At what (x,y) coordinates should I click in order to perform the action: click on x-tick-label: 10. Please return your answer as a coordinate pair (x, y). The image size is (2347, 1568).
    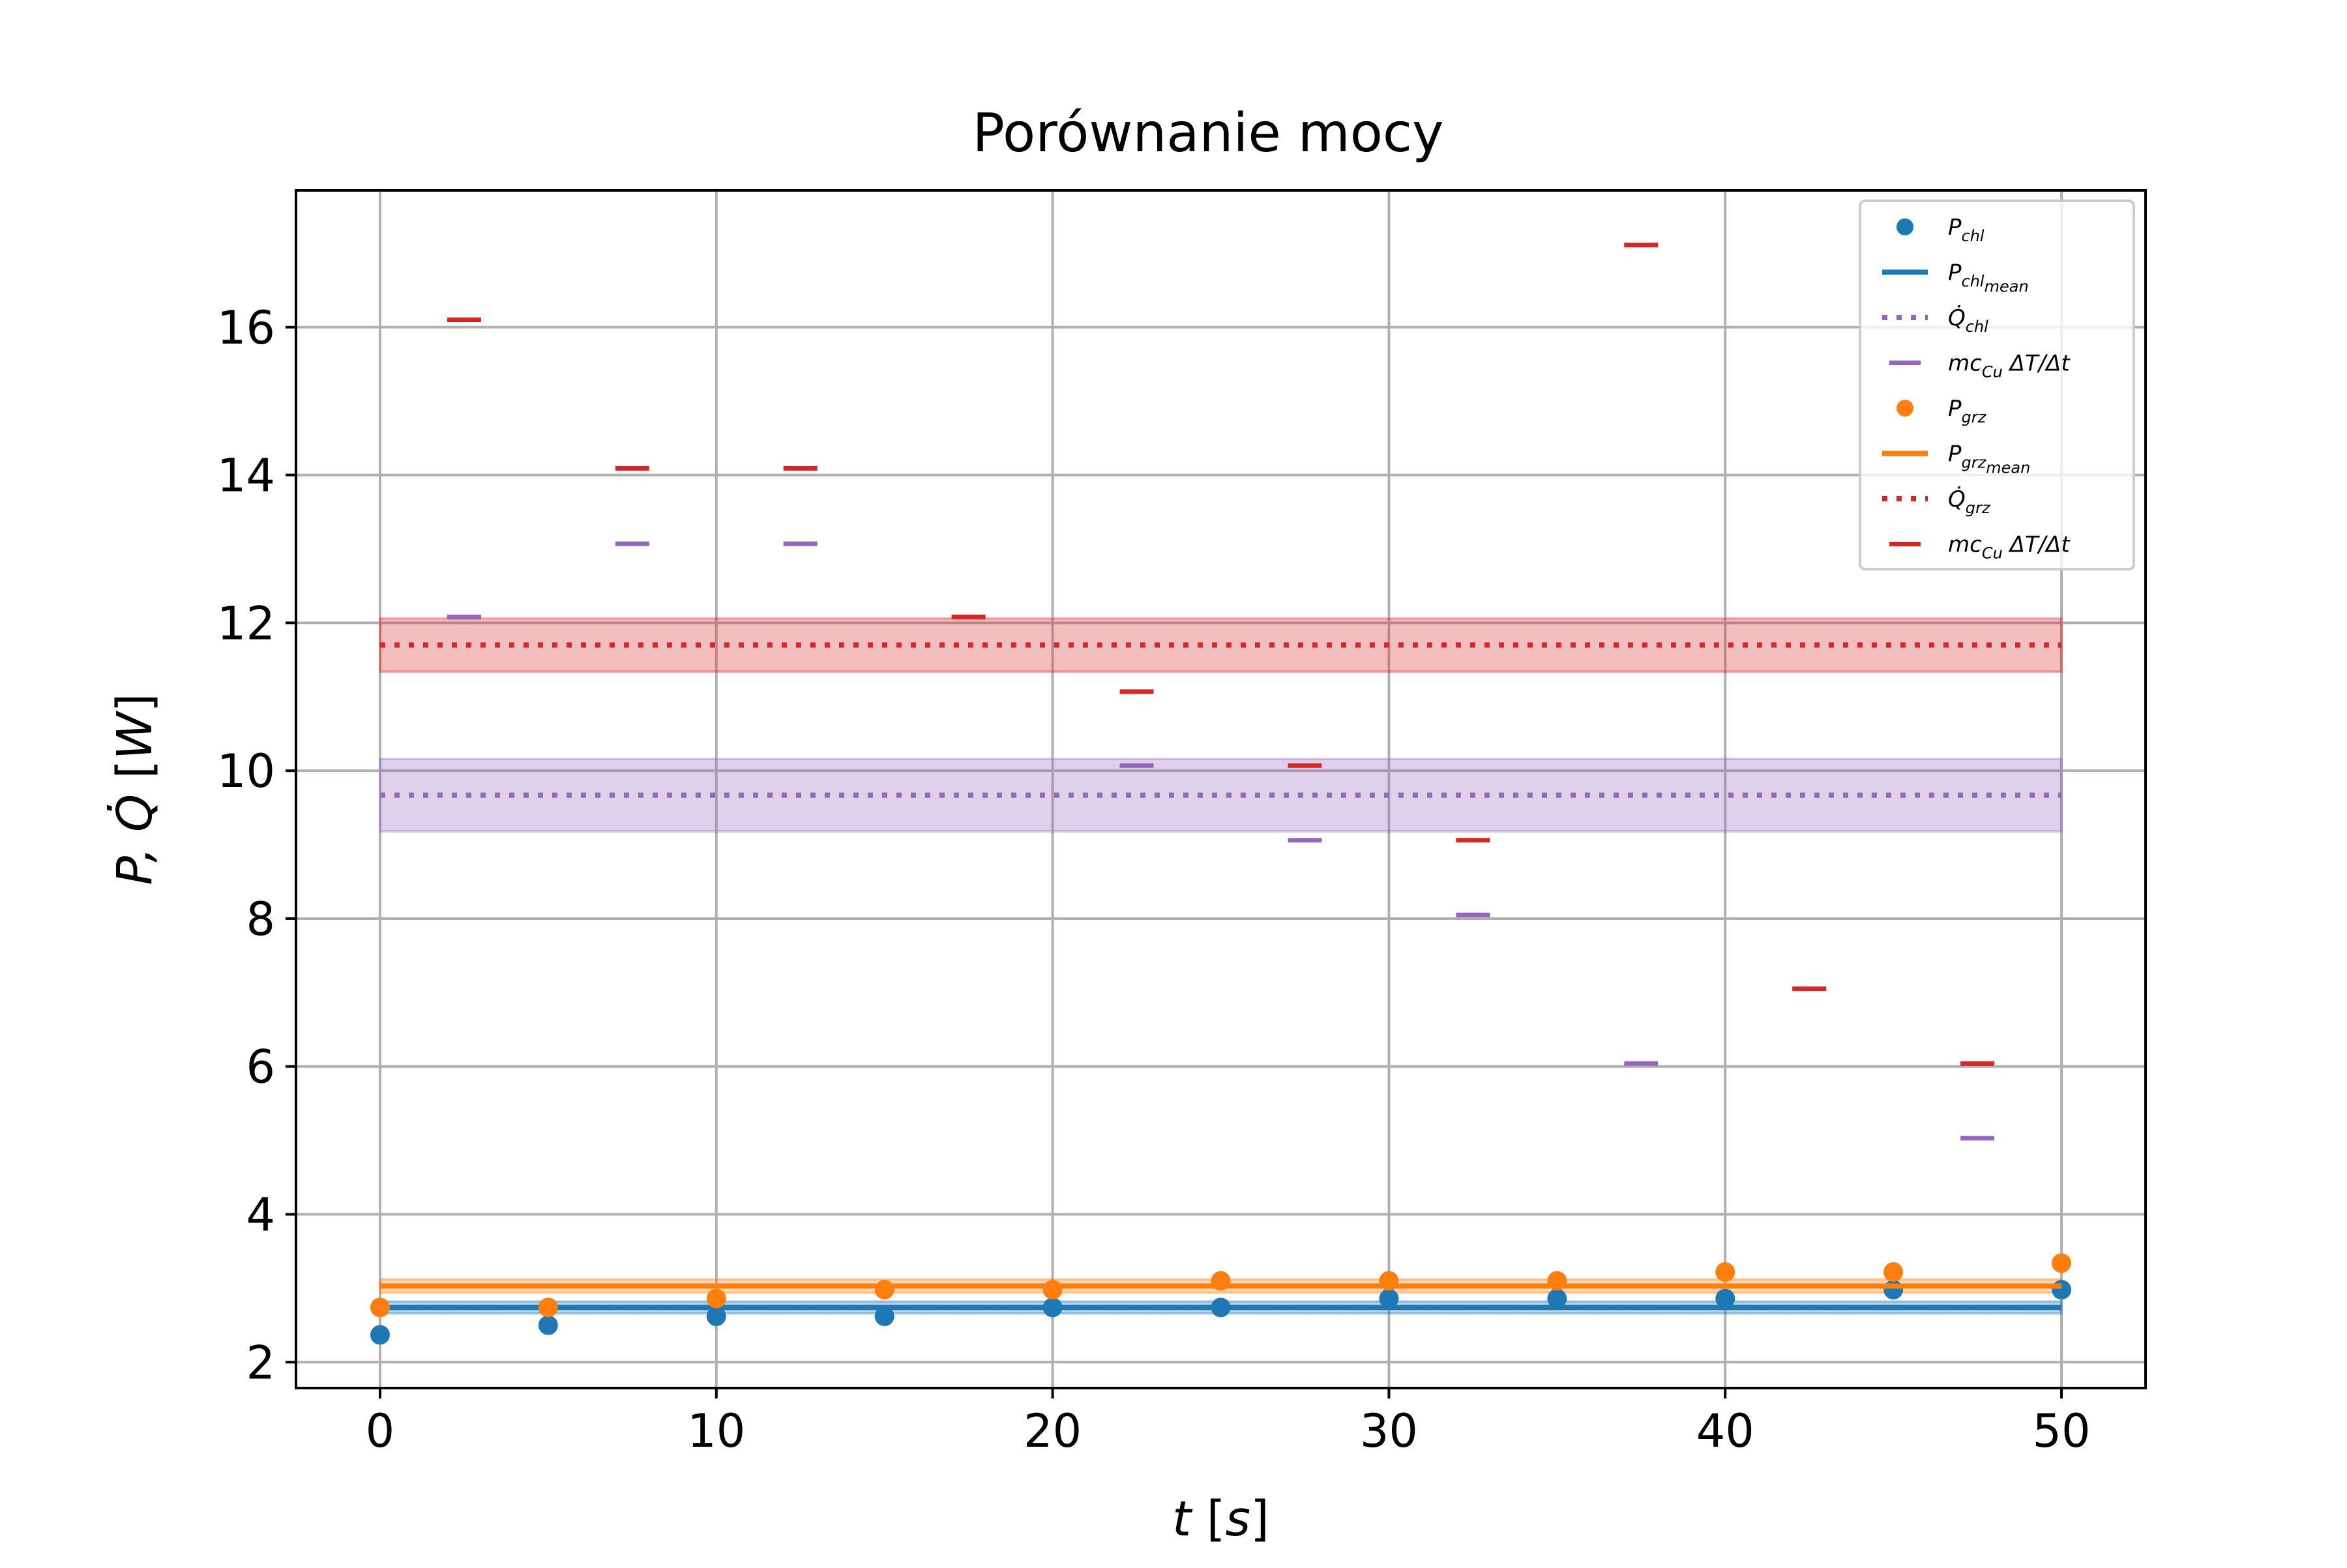
    Looking at the image, I should click on (716, 1431).